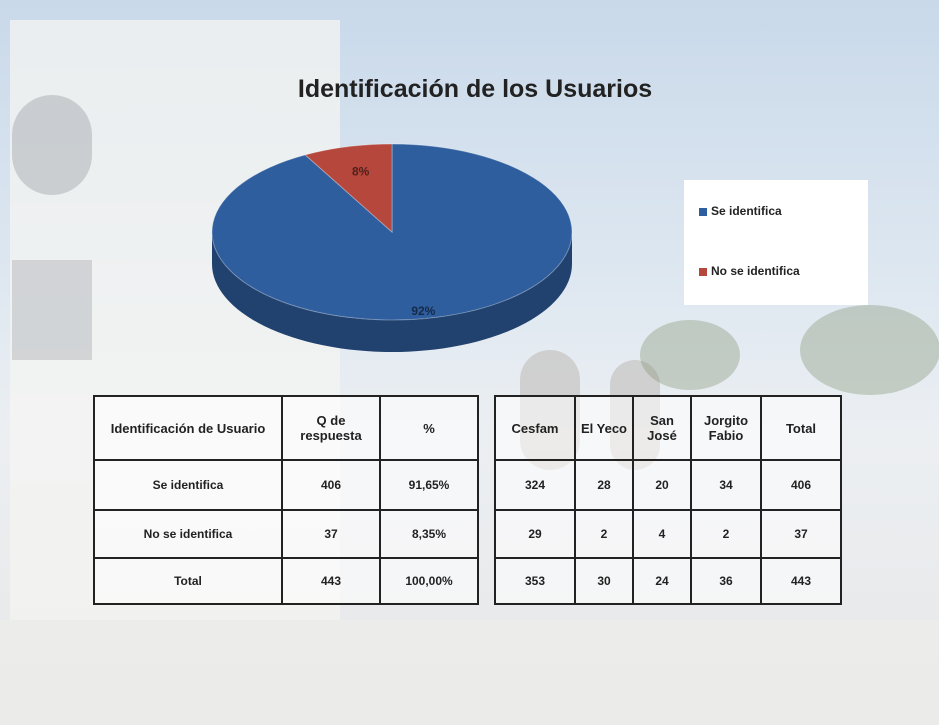  What do you see at coordinates (535, 428) in the screenshot?
I see `table-cell: Cesfam` at bounding box center [535, 428].